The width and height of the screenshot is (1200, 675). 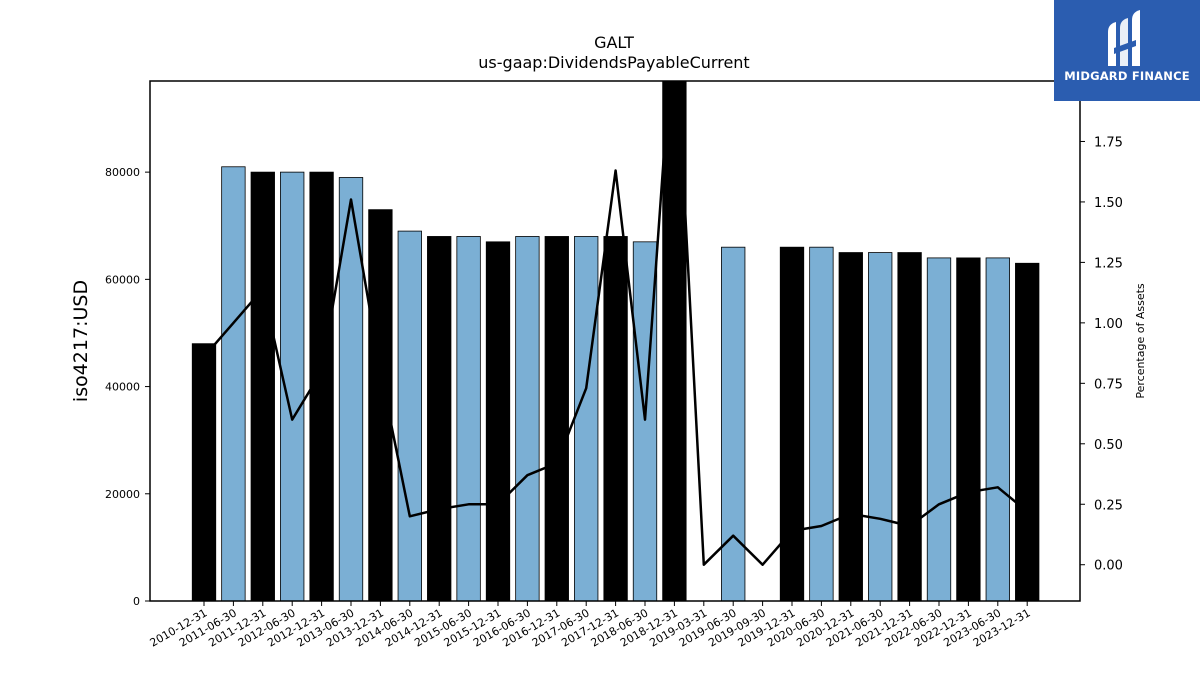 What do you see at coordinates (122, 494) in the screenshot?
I see `y-tick-label: 20000` at bounding box center [122, 494].